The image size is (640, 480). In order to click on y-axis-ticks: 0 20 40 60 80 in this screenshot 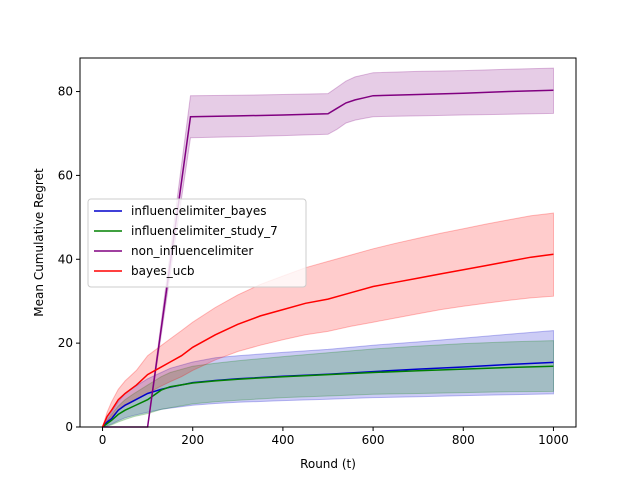, I will do `click(69, 259)`.